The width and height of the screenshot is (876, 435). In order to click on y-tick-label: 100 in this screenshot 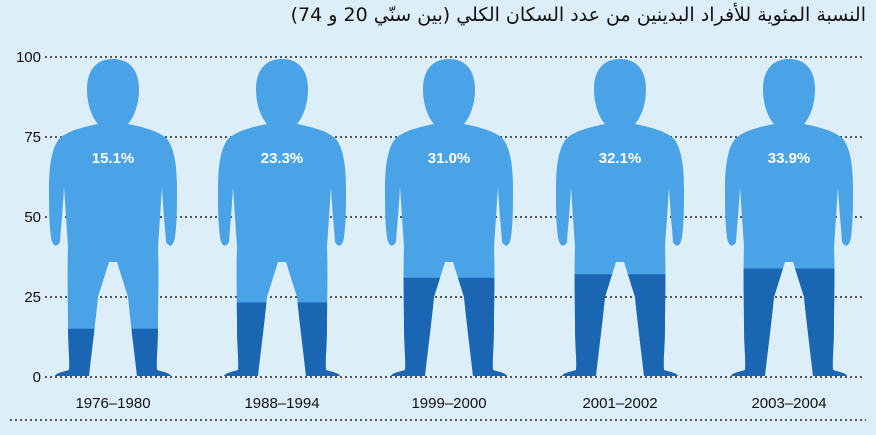, I will do `click(28, 57)`.